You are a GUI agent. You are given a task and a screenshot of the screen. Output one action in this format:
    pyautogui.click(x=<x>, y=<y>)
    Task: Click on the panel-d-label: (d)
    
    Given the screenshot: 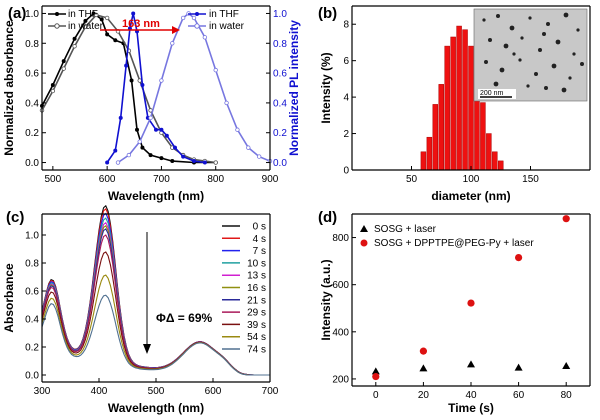 What is the action you would take?
    pyautogui.click(x=327, y=217)
    